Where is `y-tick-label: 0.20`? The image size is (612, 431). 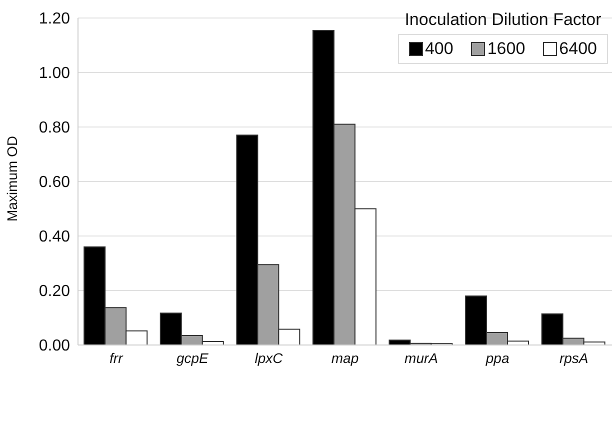
y-tick-label: 0.20 is located at coordinates (54, 291).